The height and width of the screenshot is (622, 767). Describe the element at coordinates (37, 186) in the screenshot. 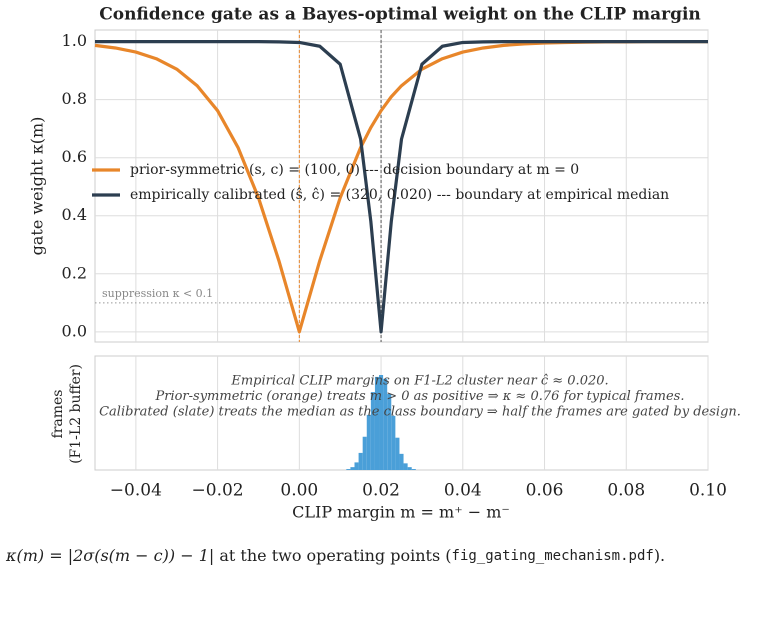

I see `y-axis-label: gate weight κ(m)` at that location.